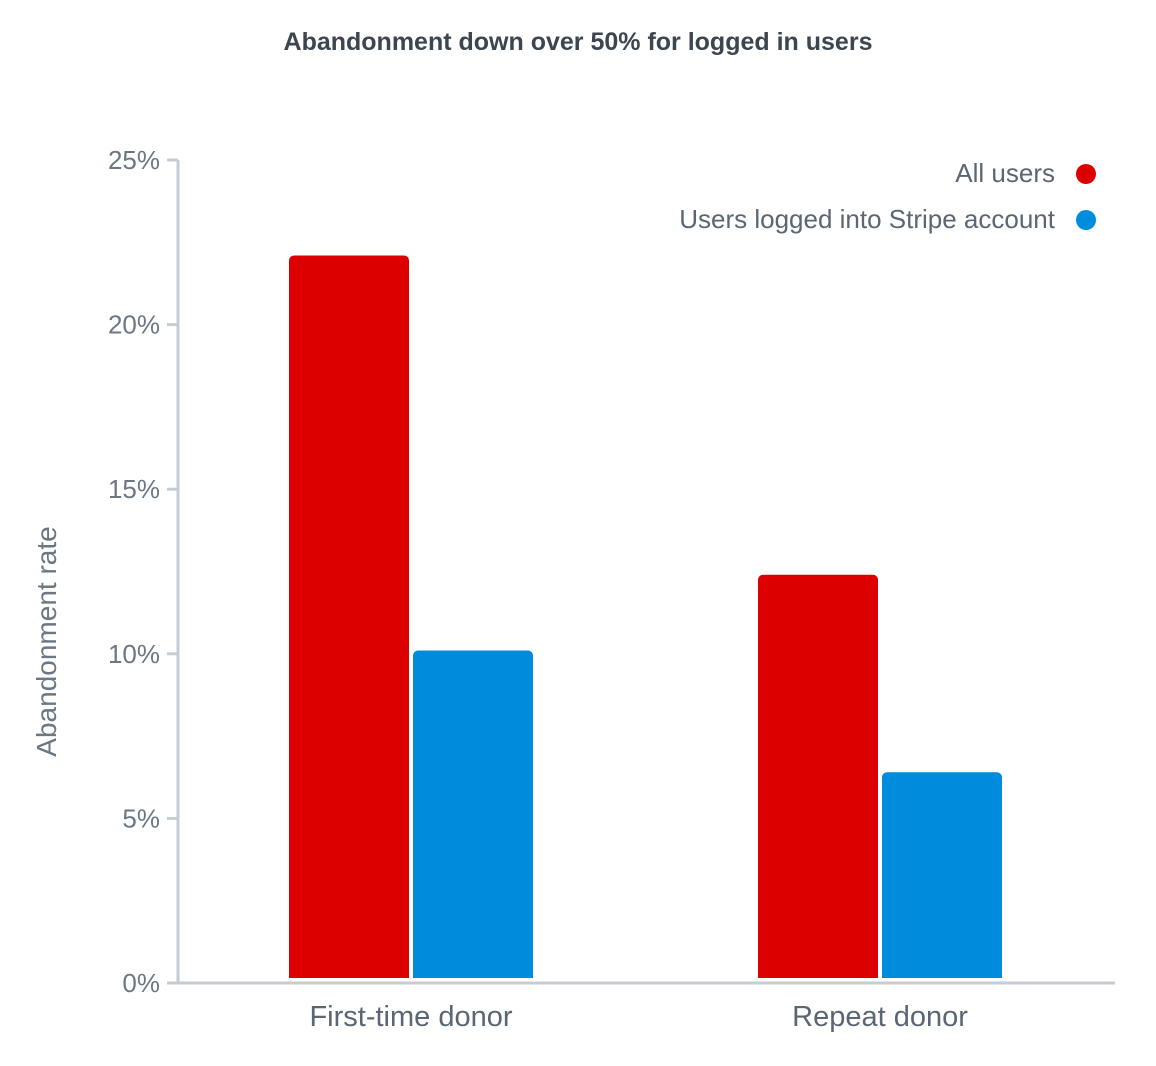 This screenshot has width=1156, height=1066. What do you see at coordinates (134, 325) in the screenshot?
I see `y-tick-label: 20%` at bounding box center [134, 325].